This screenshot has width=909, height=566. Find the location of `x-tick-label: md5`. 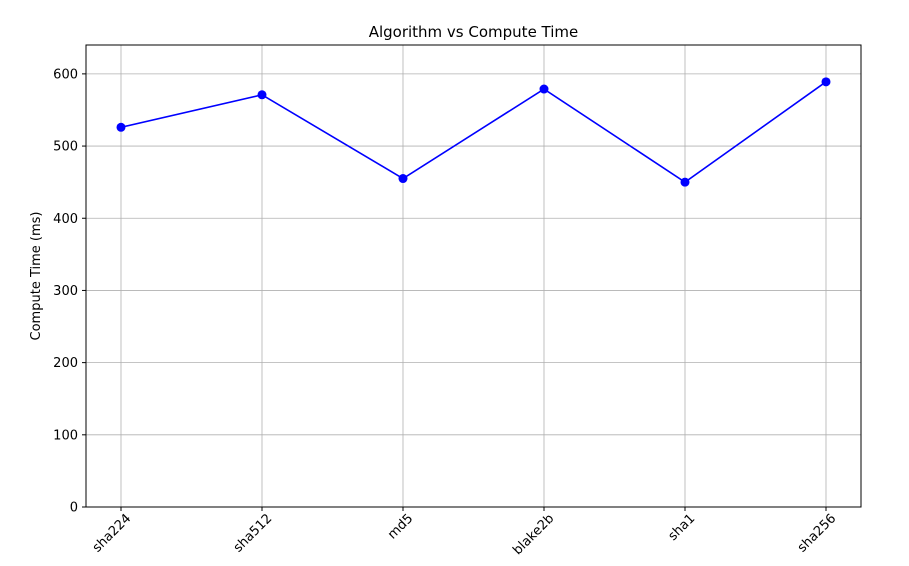

x-tick-label: md5 is located at coordinates (400, 526).